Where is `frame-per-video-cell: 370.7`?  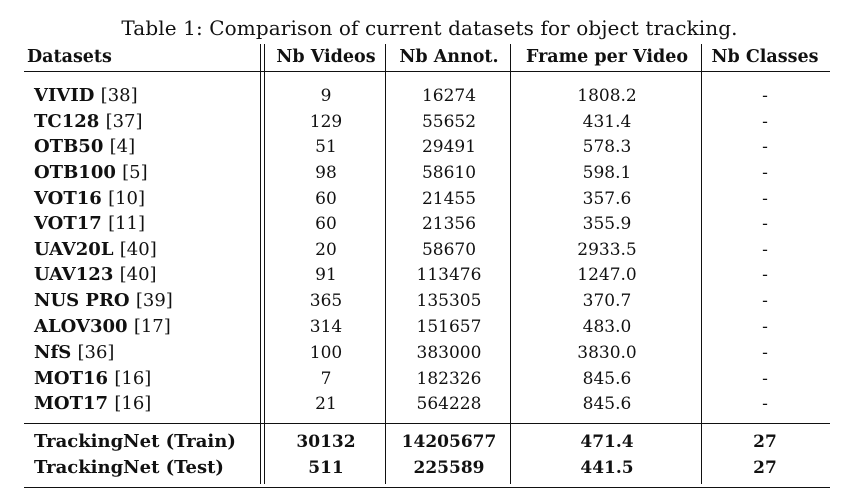 frame-per-video-cell: 370.7 is located at coordinates (607, 301).